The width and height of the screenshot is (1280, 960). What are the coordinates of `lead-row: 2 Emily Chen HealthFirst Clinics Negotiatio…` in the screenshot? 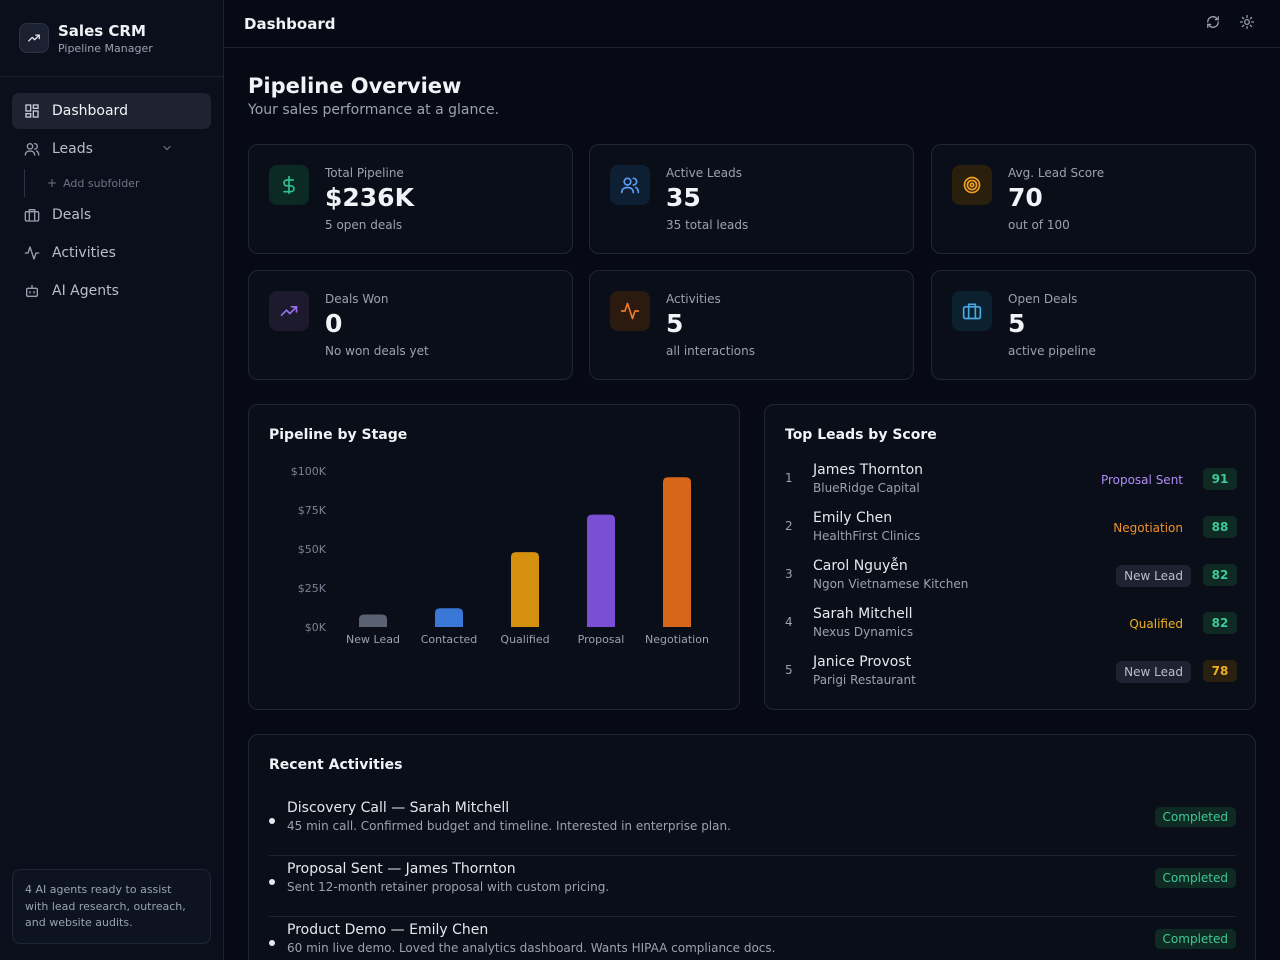 It's located at (1011, 527).